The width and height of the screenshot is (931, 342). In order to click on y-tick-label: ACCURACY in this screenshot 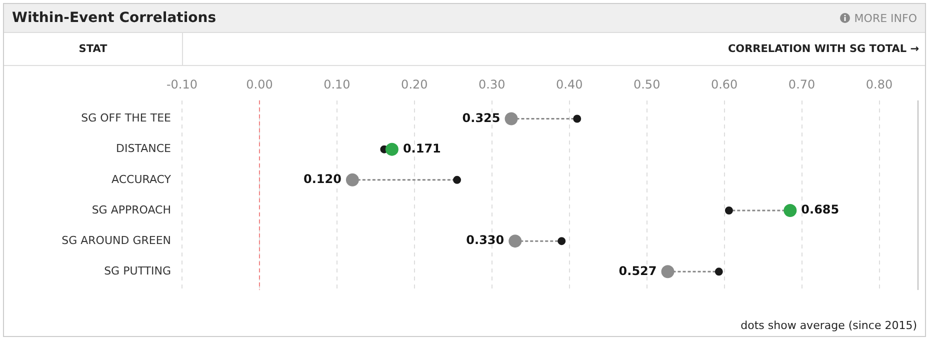, I will do `click(142, 179)`.